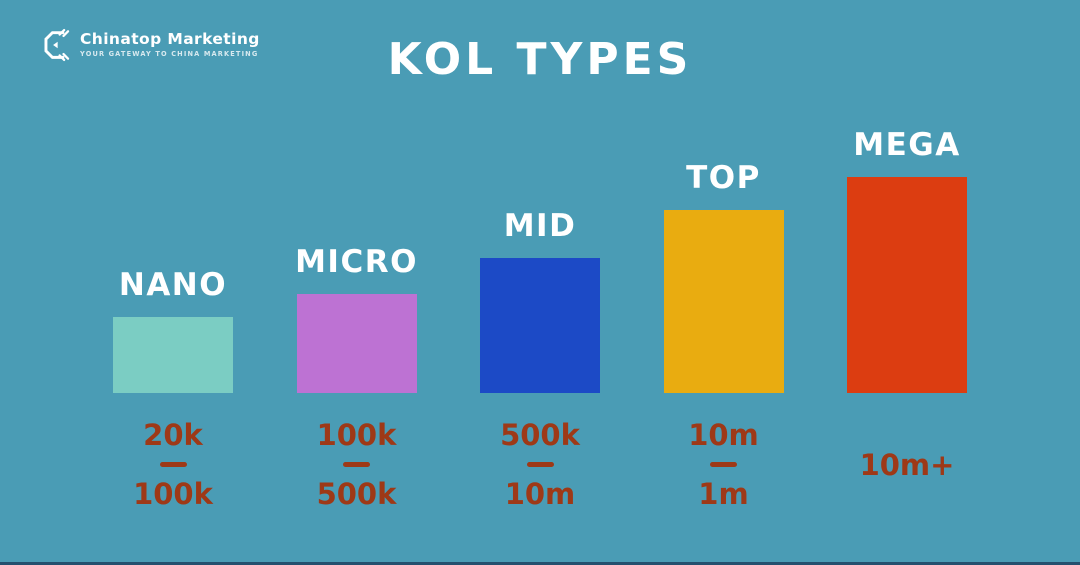 The height and width of the screenshot is (565, 1080). I want to click on range-high: 100k, so click(173, 494).